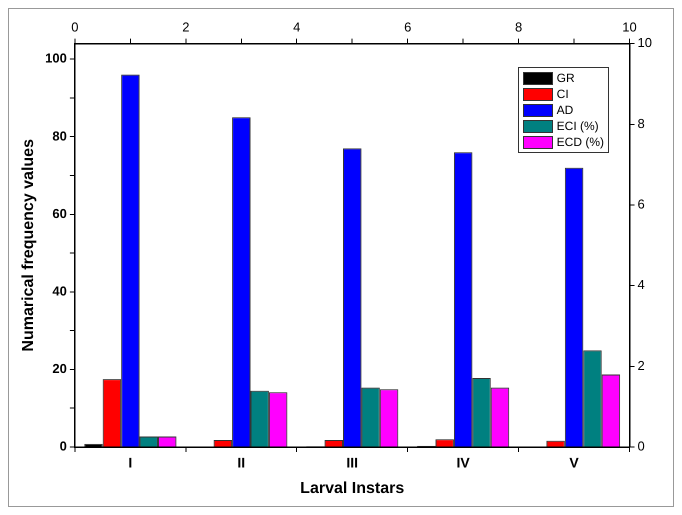  Describe the element at coordinates (408, 26) in the screenshot. I see `x2-tick-label: 6` at that location.